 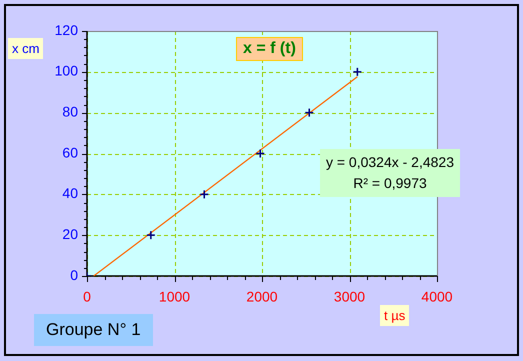 I want to click on x-tick-label: 2000, so click(x=262, y=296).